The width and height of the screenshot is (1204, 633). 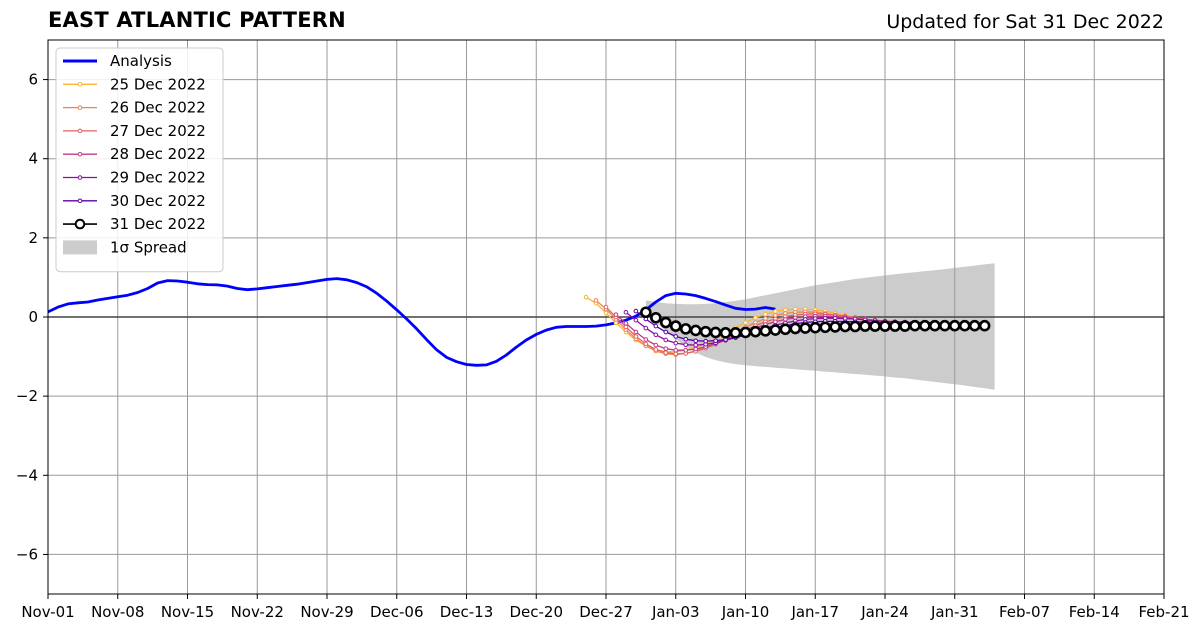 I want to click on y-axis: −6 −4 −2 0 2 4 6, so click(x=32, y=317).